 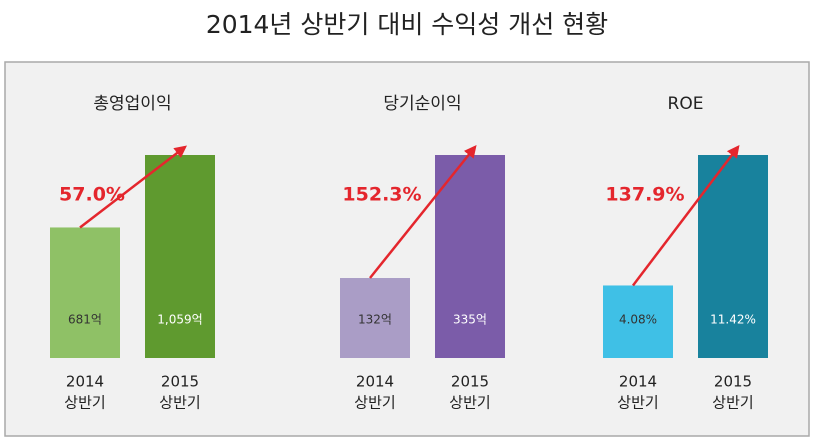 I want to click on value-label: 132억, so click(x=375, y=320).